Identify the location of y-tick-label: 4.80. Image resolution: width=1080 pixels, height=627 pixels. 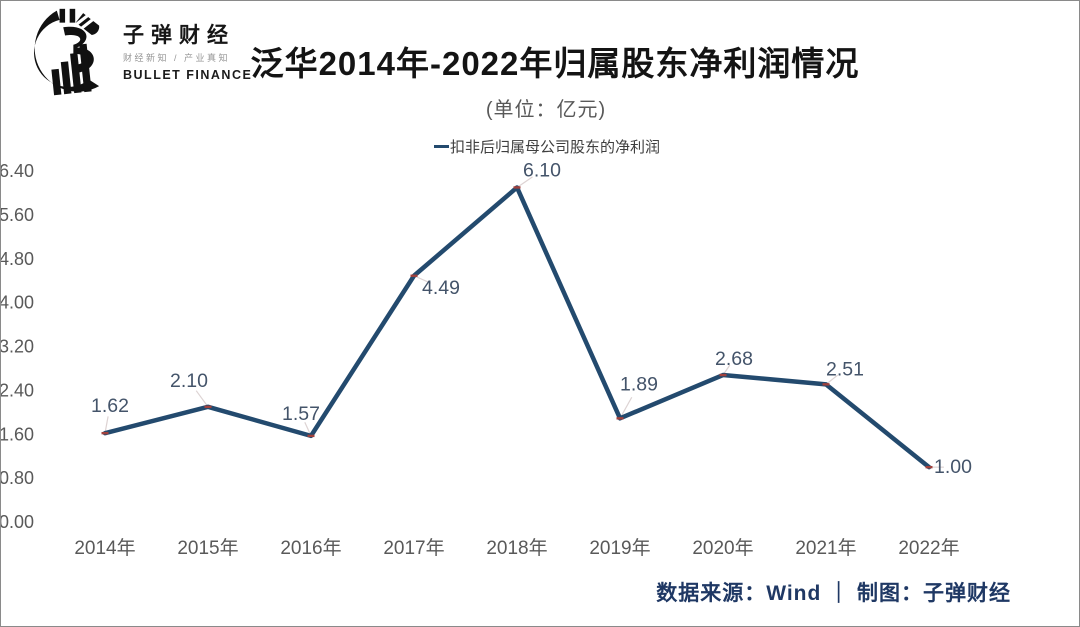
(17, 259).